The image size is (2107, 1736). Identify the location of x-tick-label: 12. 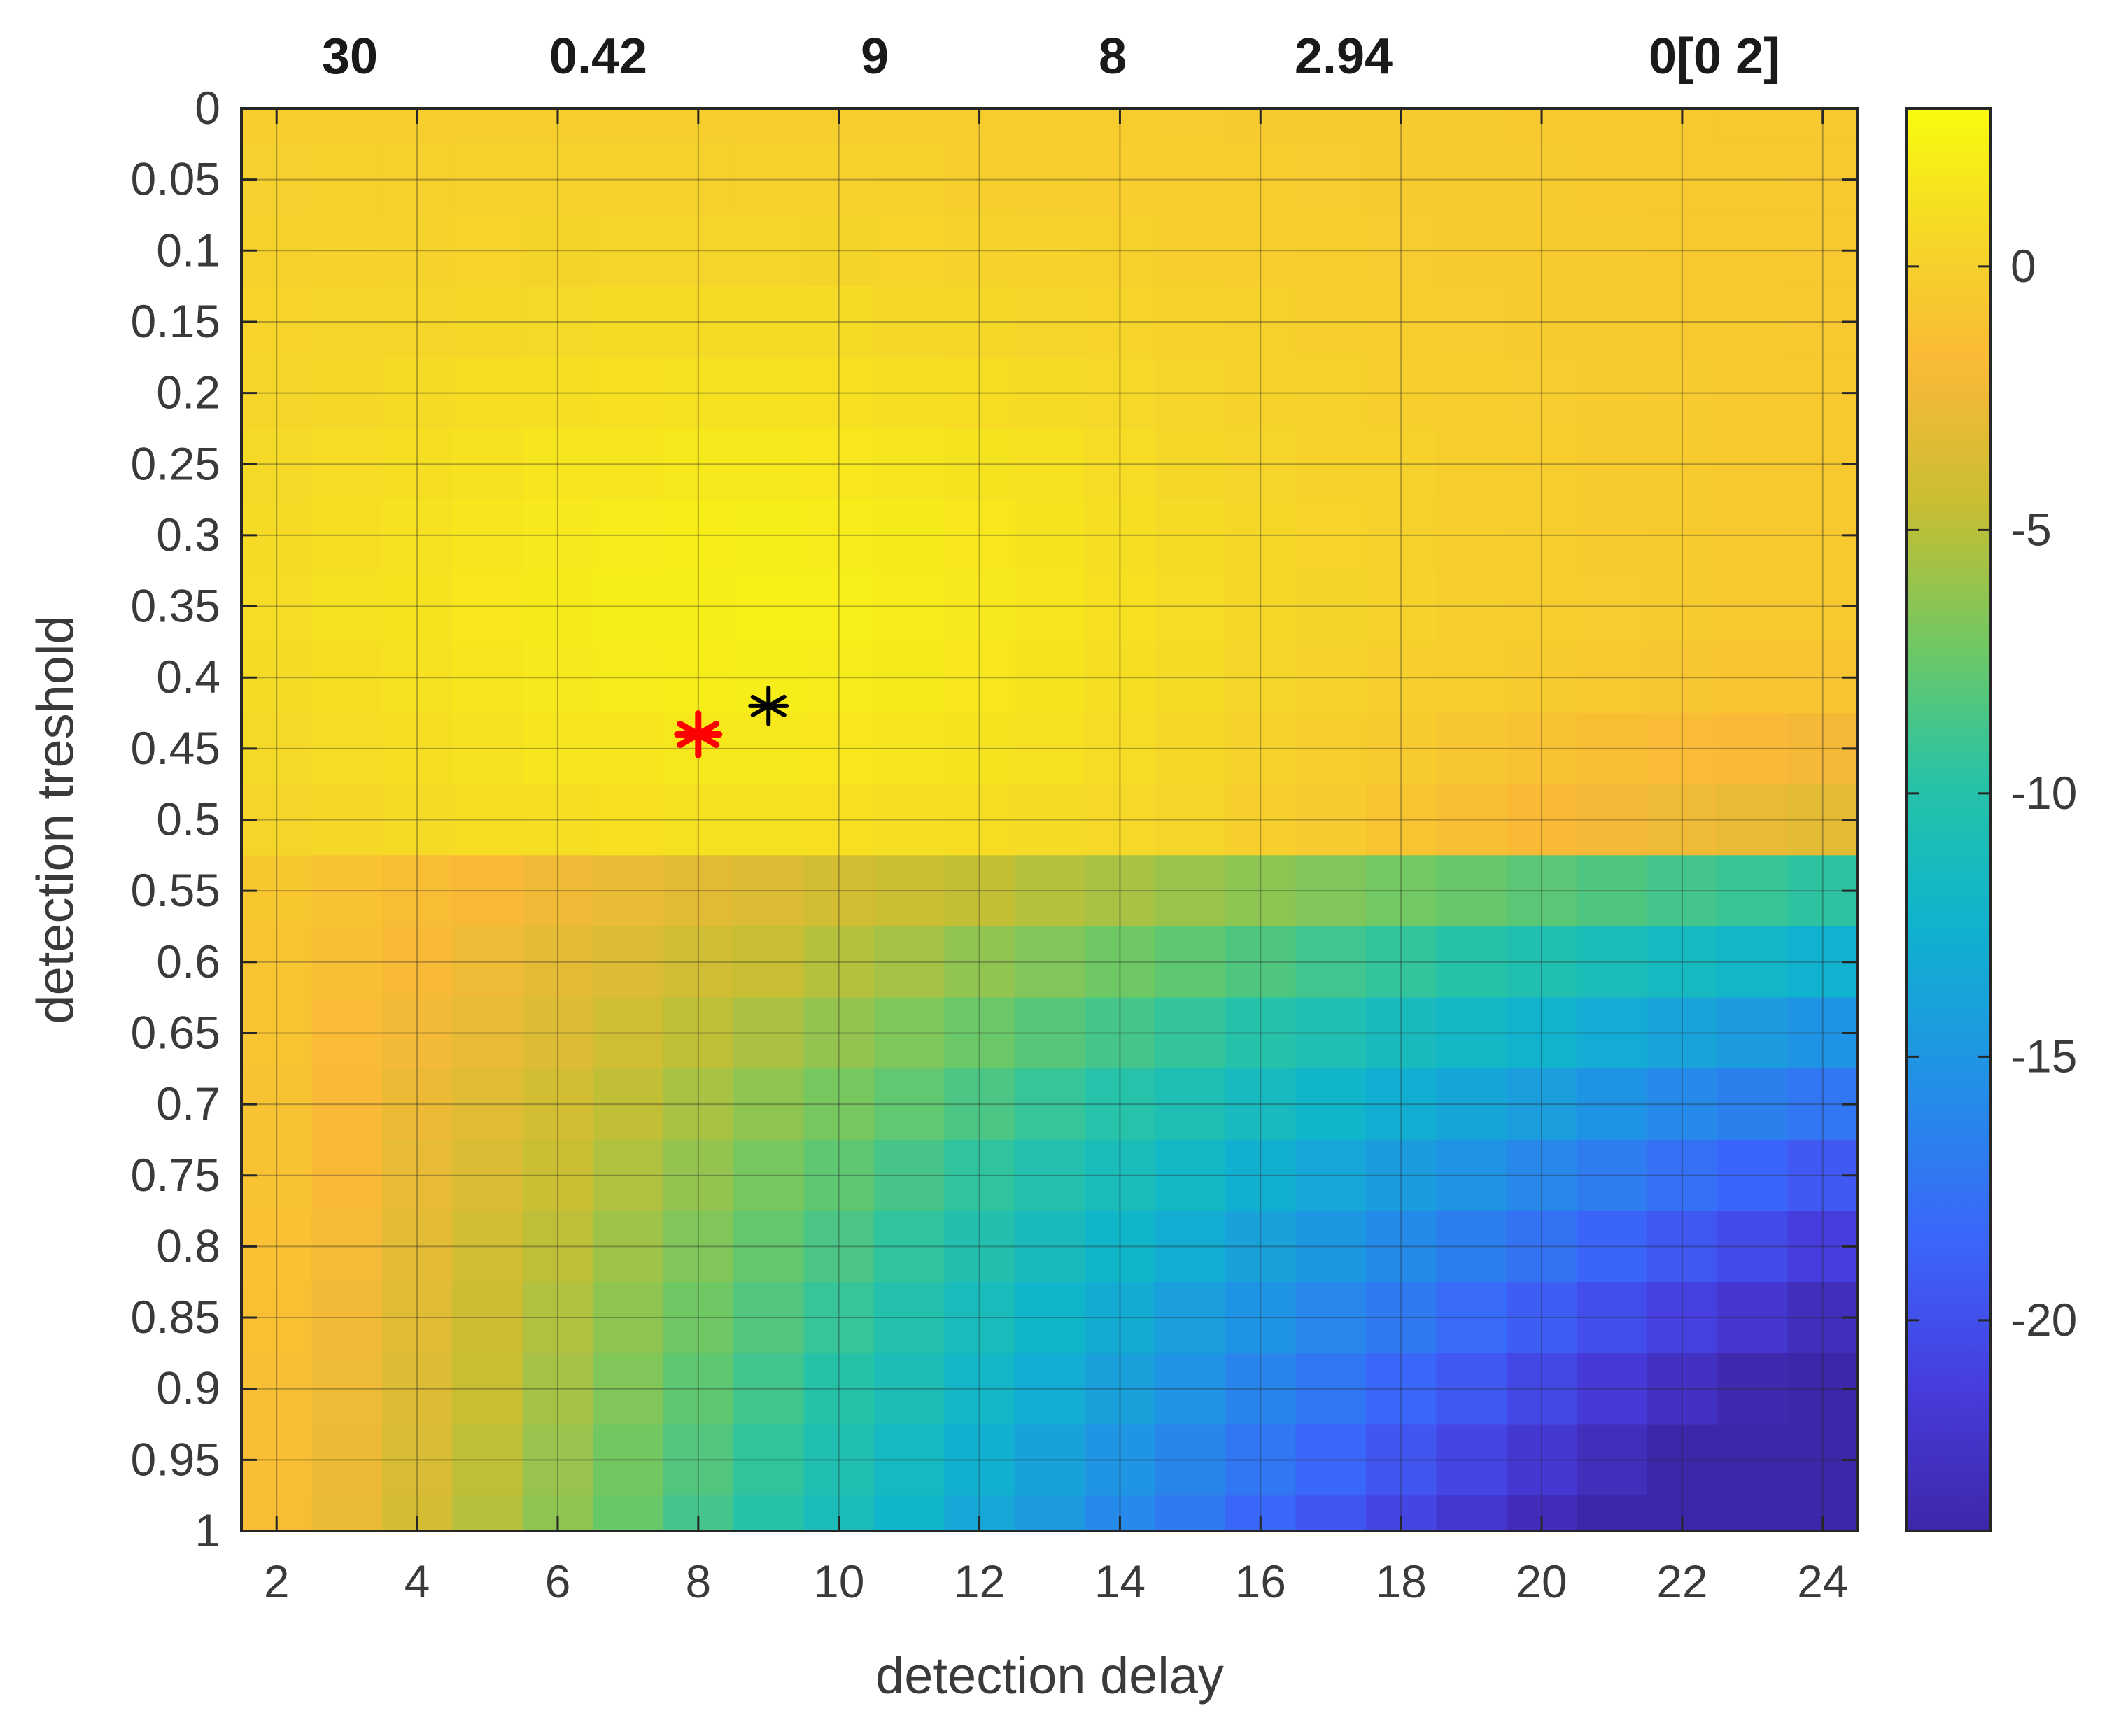
(979, 1581).